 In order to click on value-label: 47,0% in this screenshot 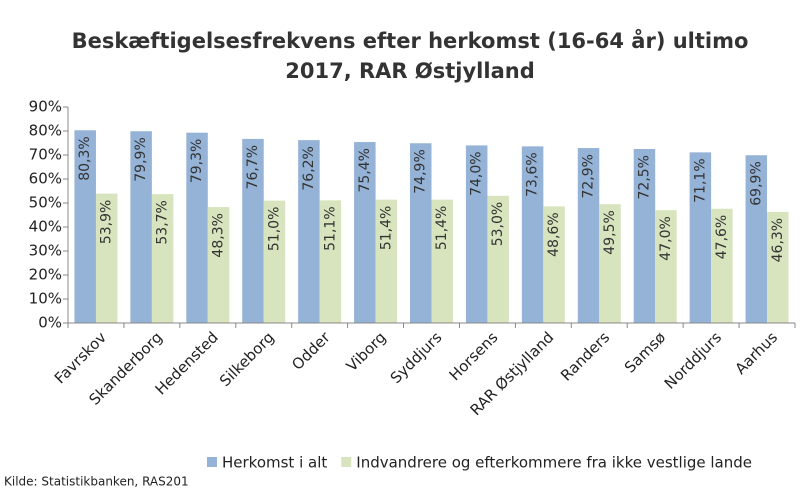, I will do `click(666, 238)`.